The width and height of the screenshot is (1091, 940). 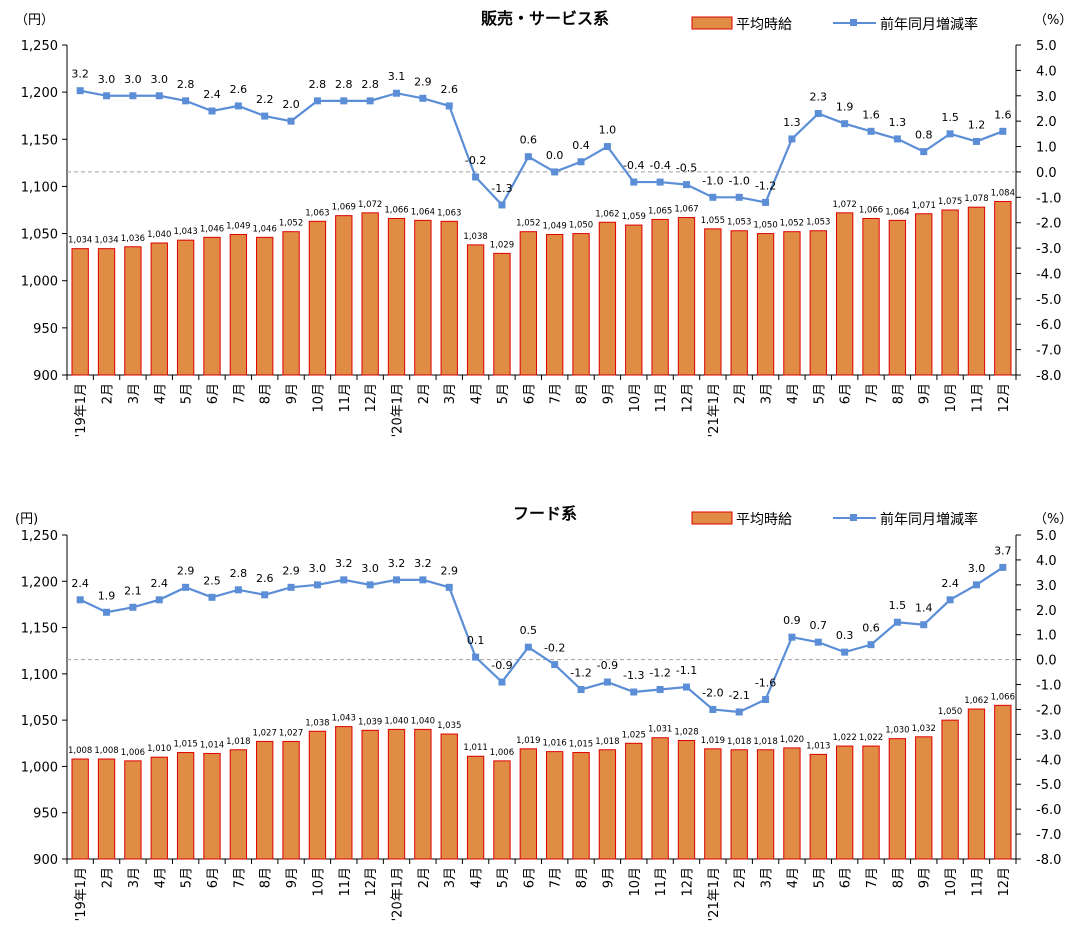 What do you see at coordinates (1046, 71) in the screenshot?
I see `right-tick-label: 4.0` at bounding box center [1046, 71].